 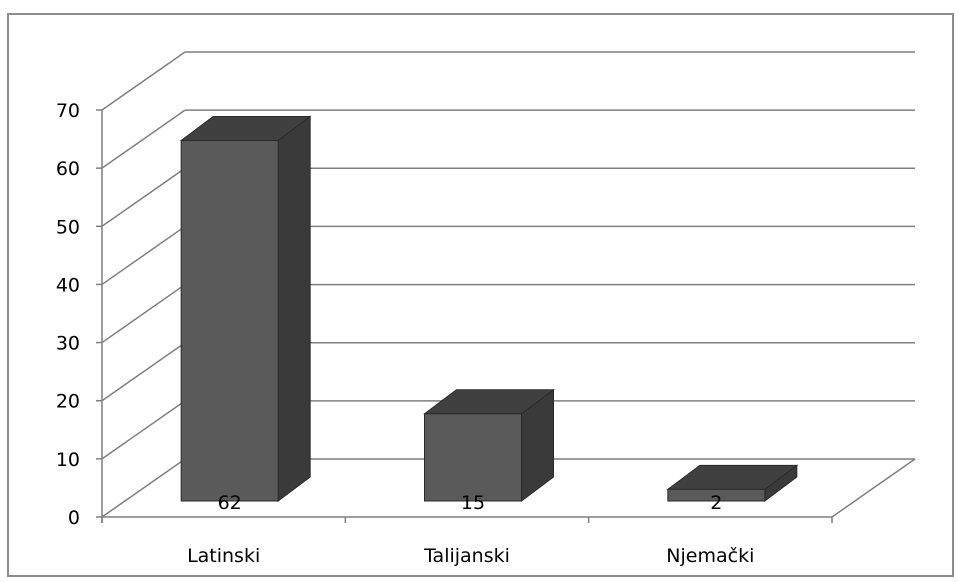 I want to click on x-tick-label: Latinski, so click(x=223, y=556).